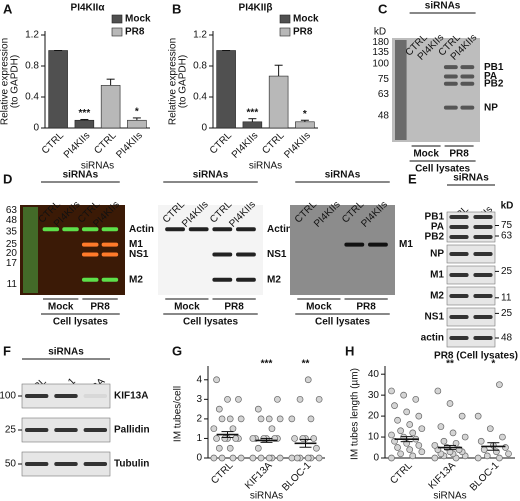 This screenshot has width=520, height=501. I want to click on footer-label: Cell lysates, so click(342, 322).